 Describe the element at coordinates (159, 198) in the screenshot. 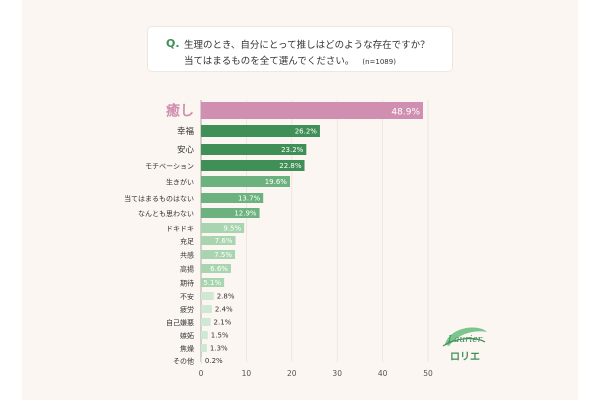

I see `category-label: 当てはまるものはない` at that location.